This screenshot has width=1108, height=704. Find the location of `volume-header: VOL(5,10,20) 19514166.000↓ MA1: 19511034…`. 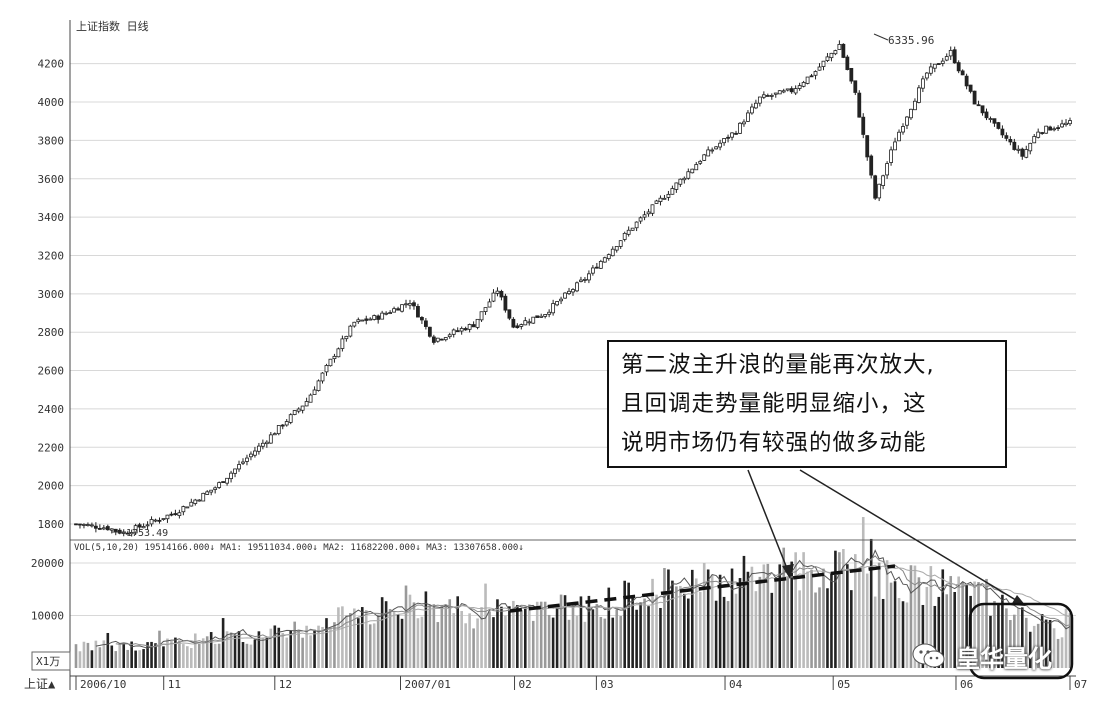

volume-header: VOL(5,10,20) 19514166.000↓ MA1: 19511034… is located at coordinates (299, 548).